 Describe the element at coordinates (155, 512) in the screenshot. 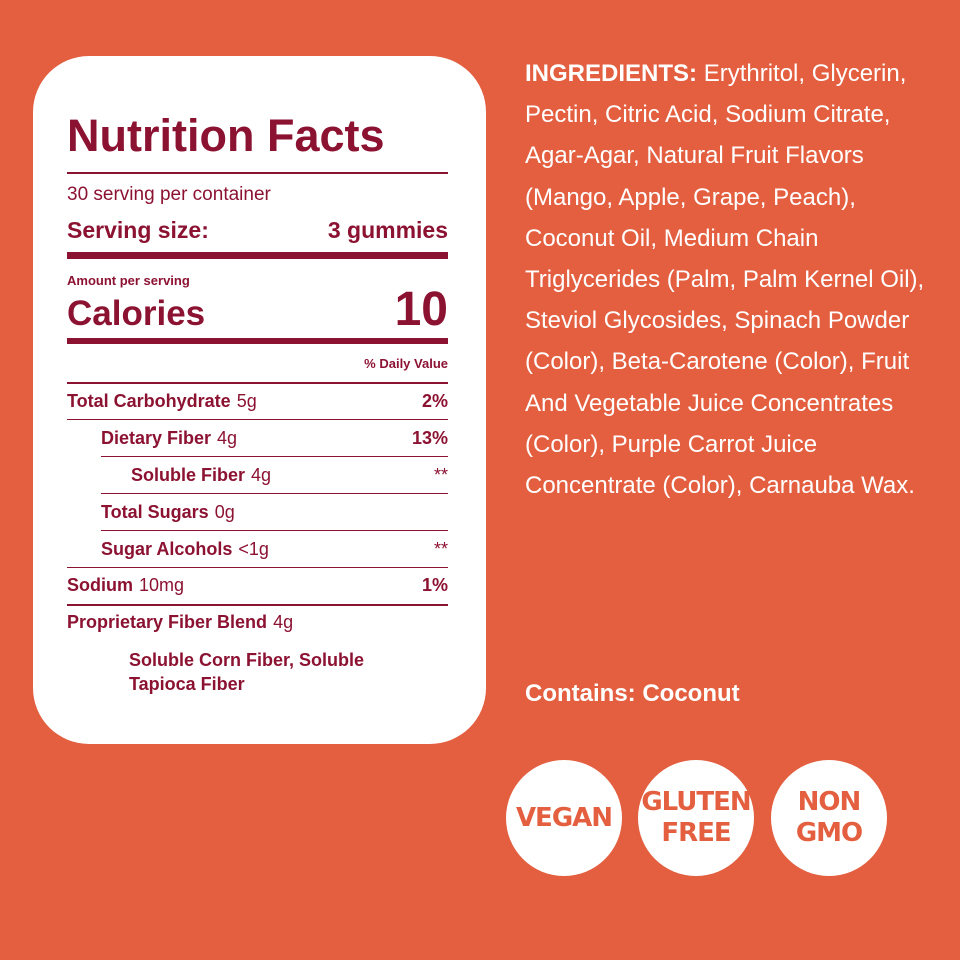

I see `nutrient-name: Total Sugars` at that location.